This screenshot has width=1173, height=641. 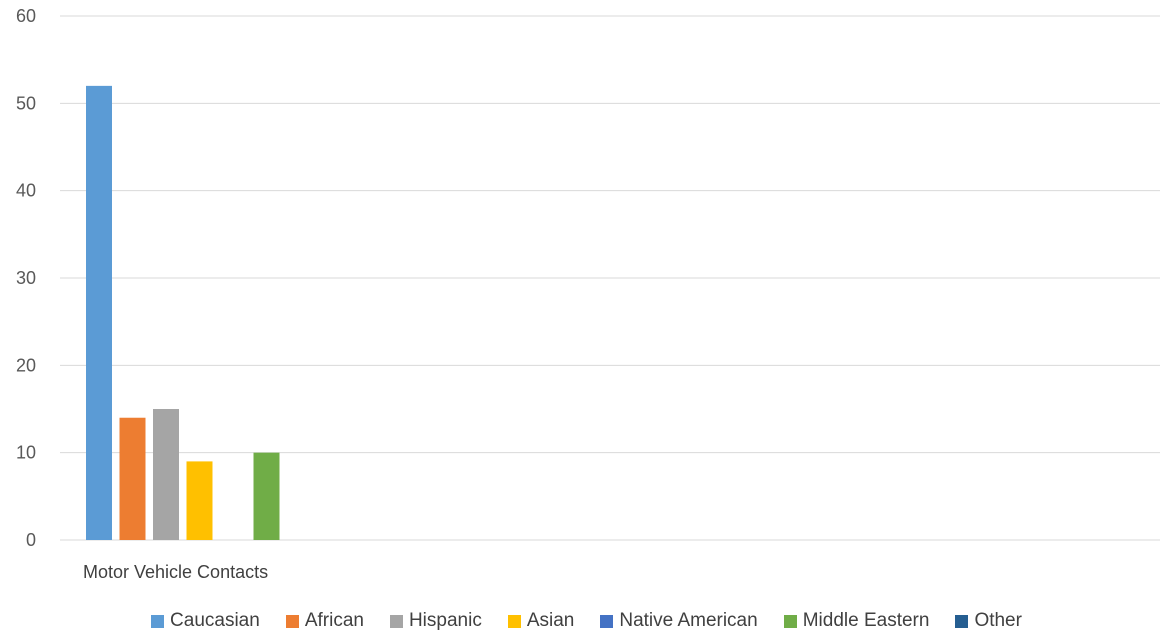 What do you see at coordinates (183, 312) in the screenshot?
I see `bars` at bounding box center [183, 312].